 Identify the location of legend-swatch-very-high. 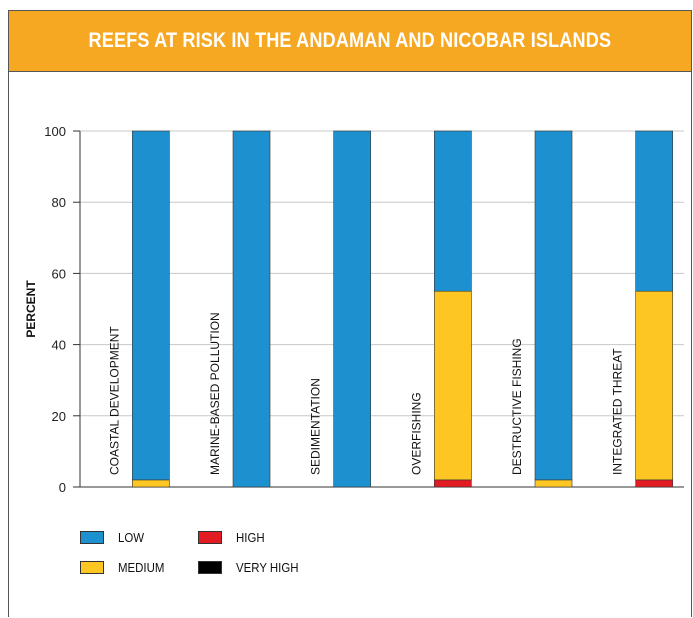
(210, 567).